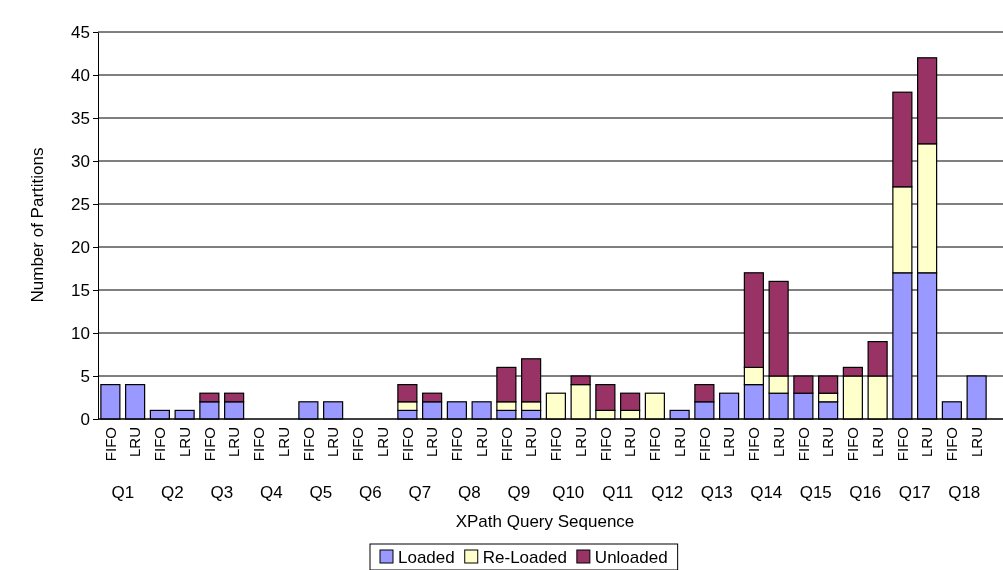 This screenshot has width=1003, height=570. Describe the element at coordinates (524, 557) in the screenshot. I see `legend-label: Re-Loaded` at that location.